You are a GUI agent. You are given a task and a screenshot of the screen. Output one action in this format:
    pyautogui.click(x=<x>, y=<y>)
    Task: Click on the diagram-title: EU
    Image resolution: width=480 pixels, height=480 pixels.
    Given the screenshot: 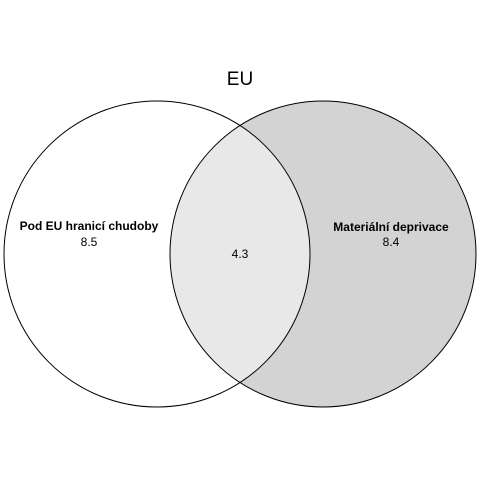 What is the action you would take?
    pyautogui.click(x=240, y=79)
    